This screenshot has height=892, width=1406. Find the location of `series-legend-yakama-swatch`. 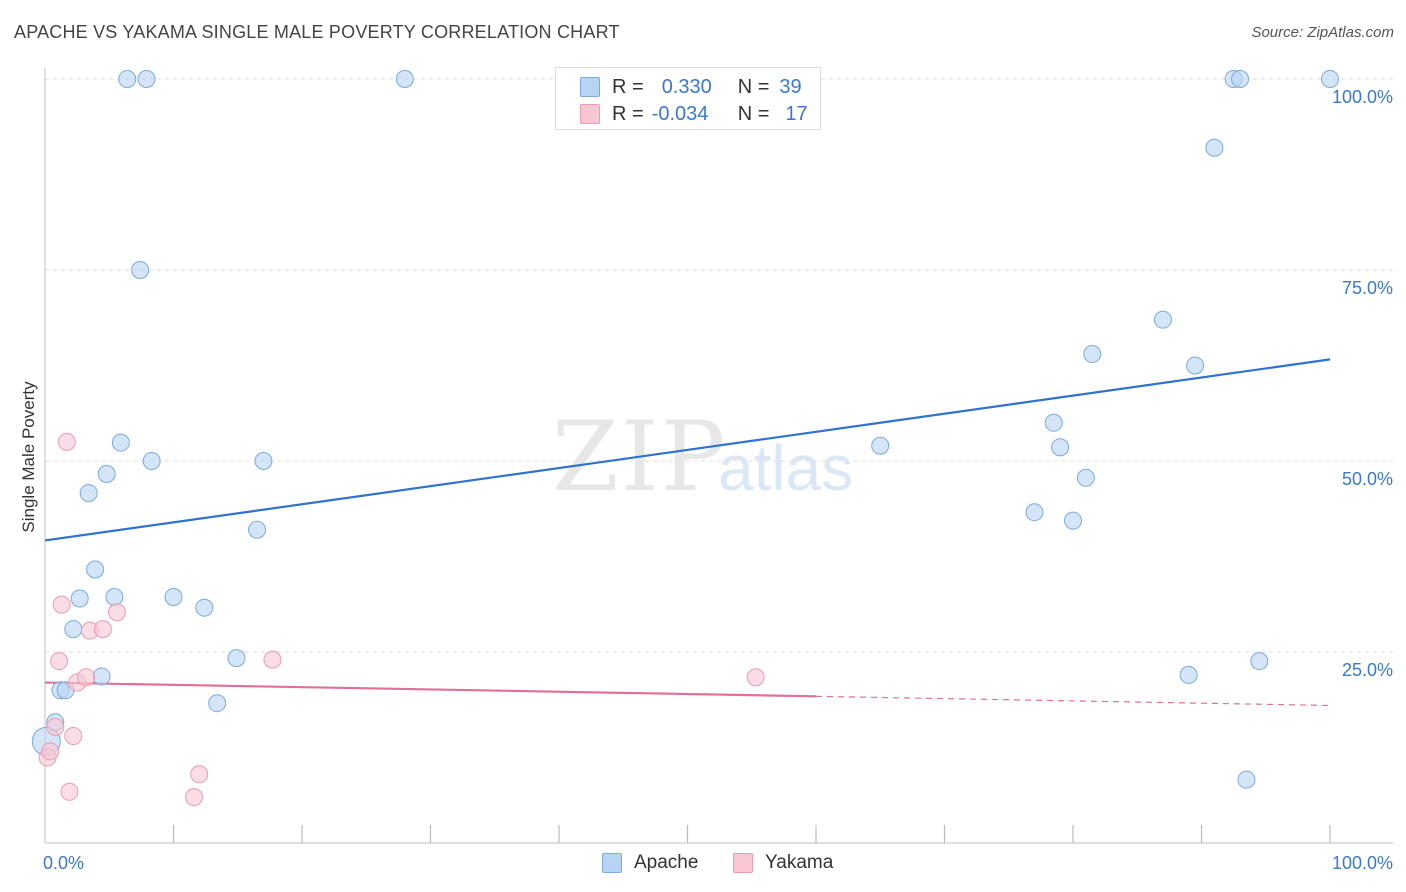

series-legend-yakama-swatch is located at coordinates (743, 863).